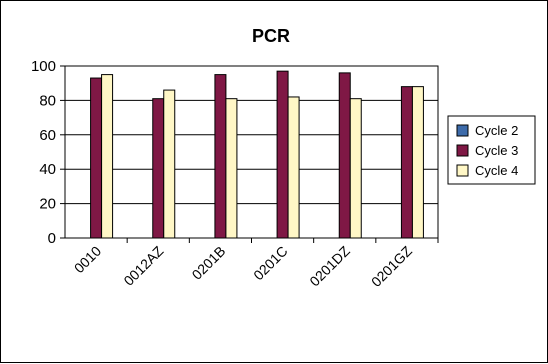  Describe the element at coordinates (47, 204) in the screenshot. I see `y-tick-label: 20` at that location.